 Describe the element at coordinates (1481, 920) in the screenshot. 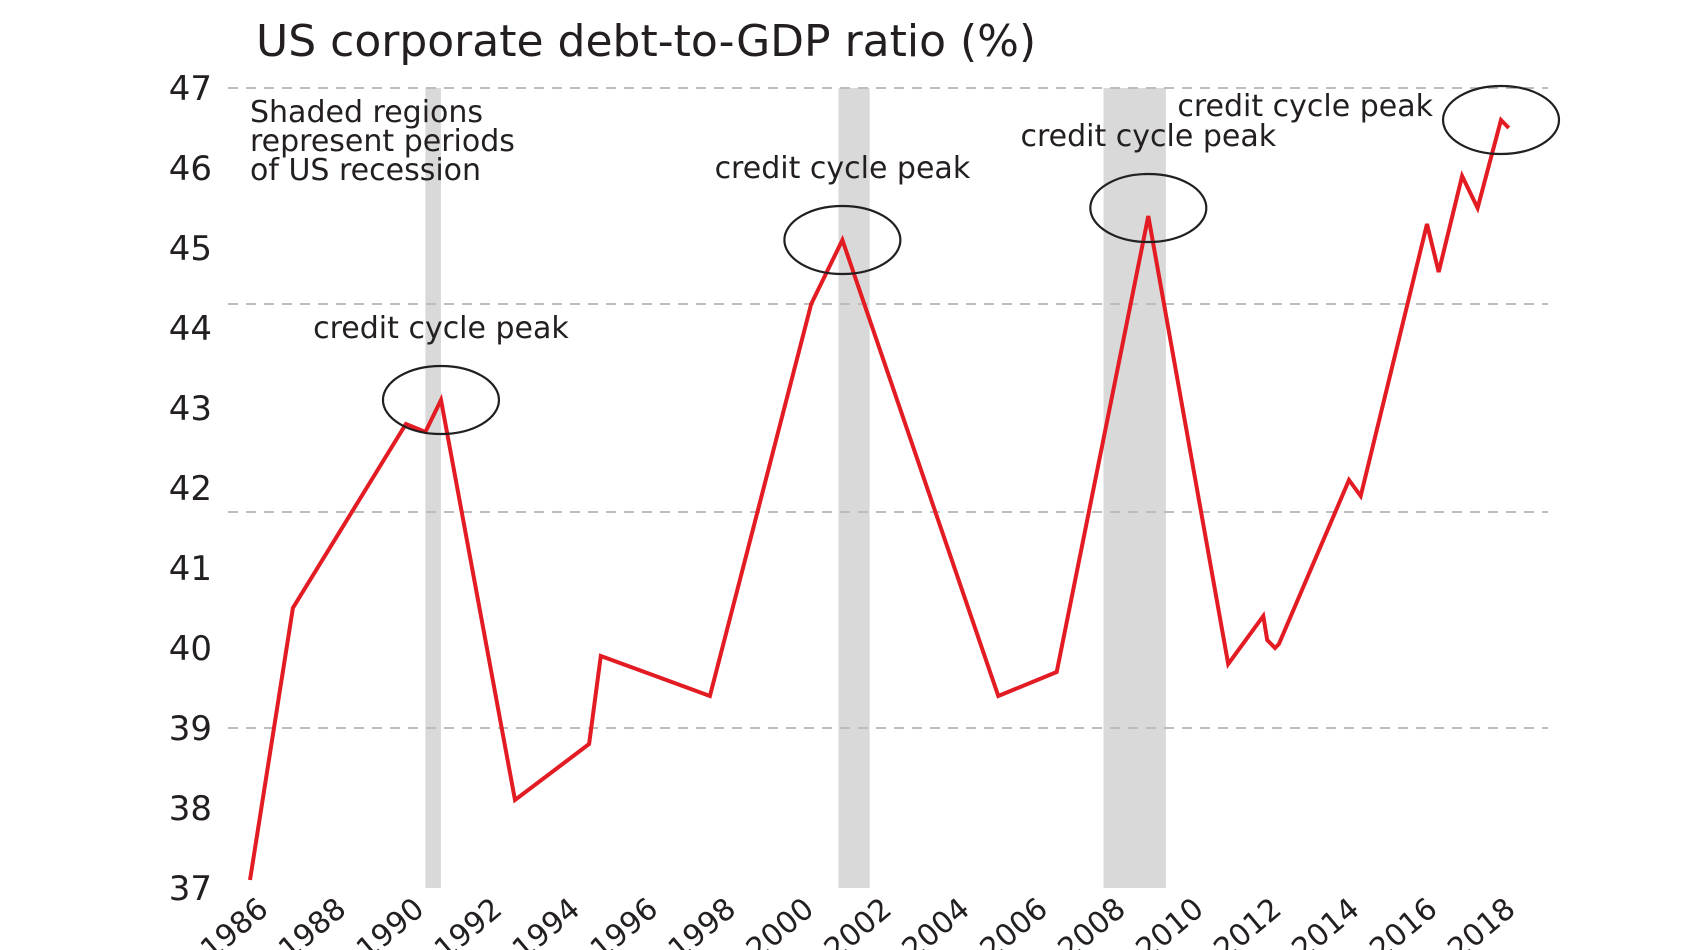

I see `x-tick-label: 2018` at that location.